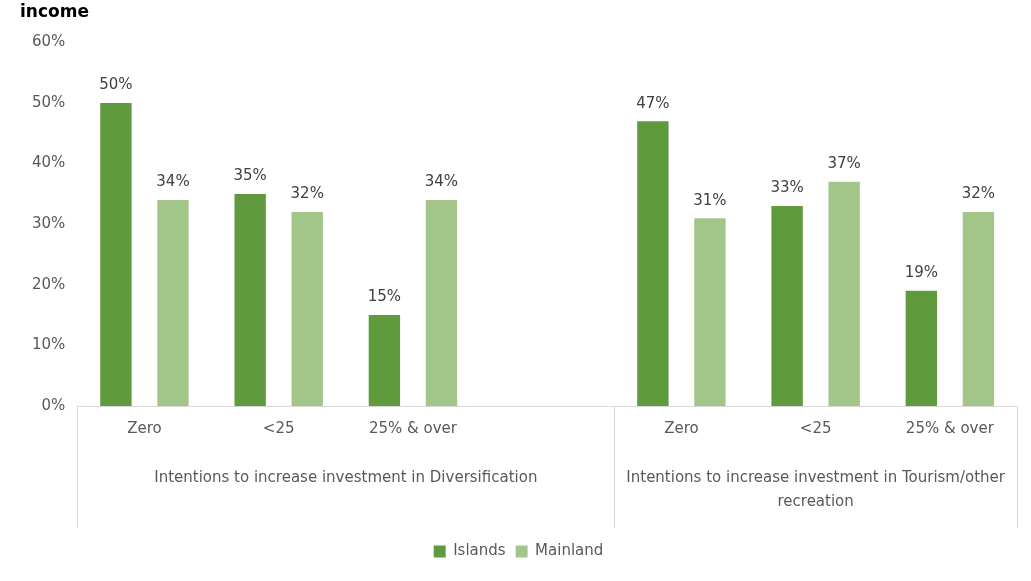  I want to click on data-label: 33%, so click(787, 187).